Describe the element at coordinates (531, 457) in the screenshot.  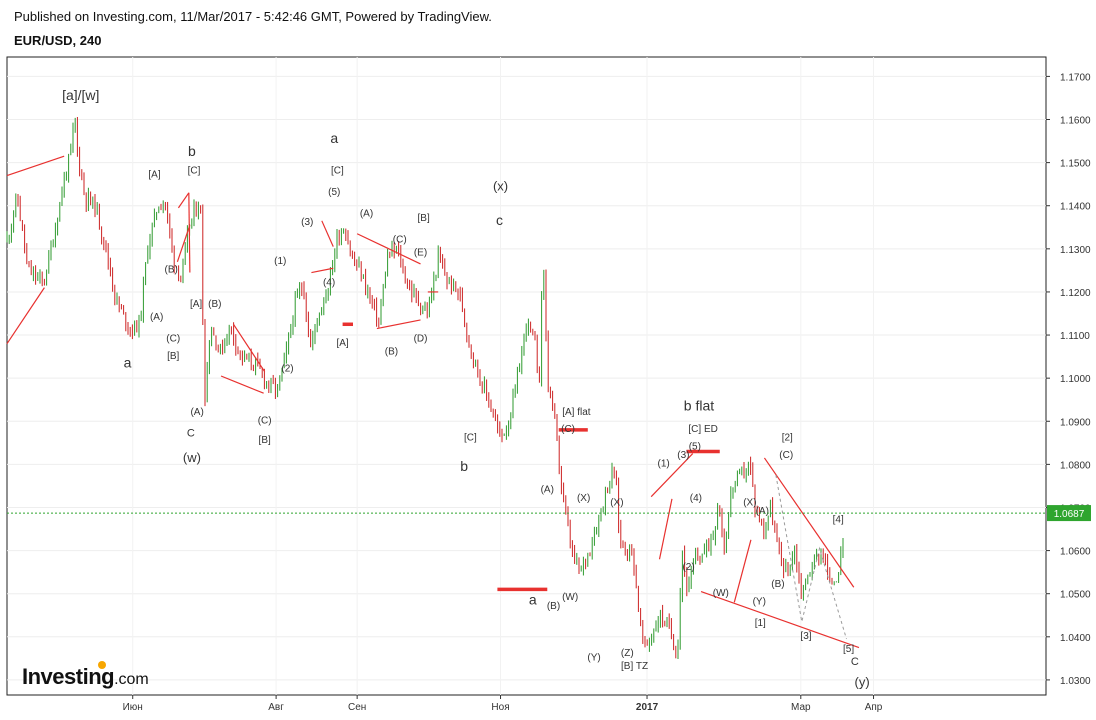
I see `support-levels` at that location.